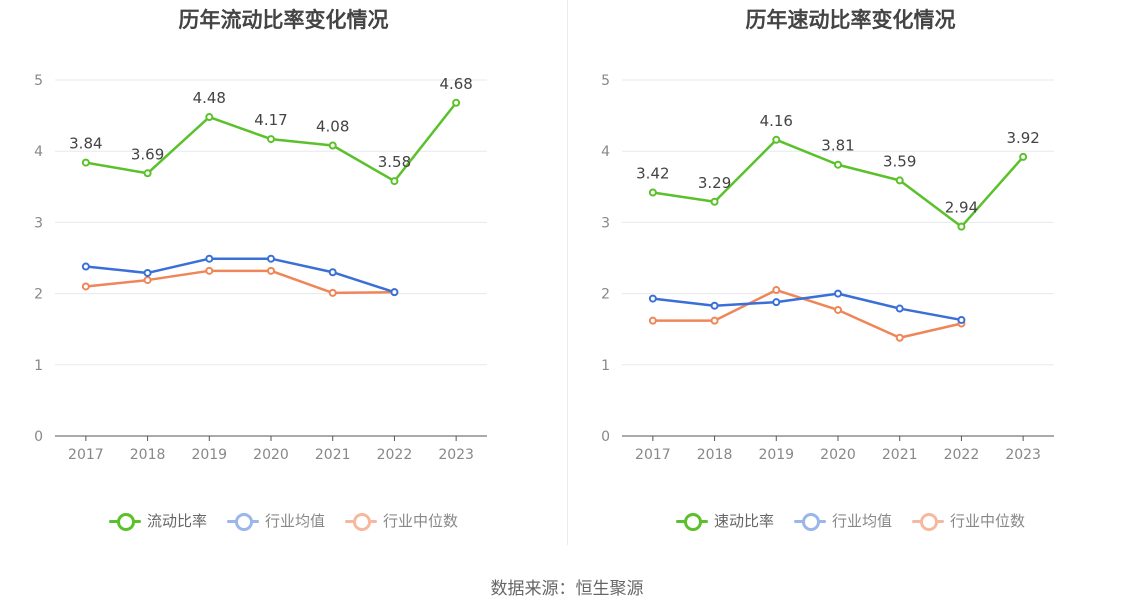 Image resolution: width=1134 pixels, height=612 pixels. Describe the element at coordinates (743, 521) in the screenshot. I see `legend-label: 速动比率` at that location.